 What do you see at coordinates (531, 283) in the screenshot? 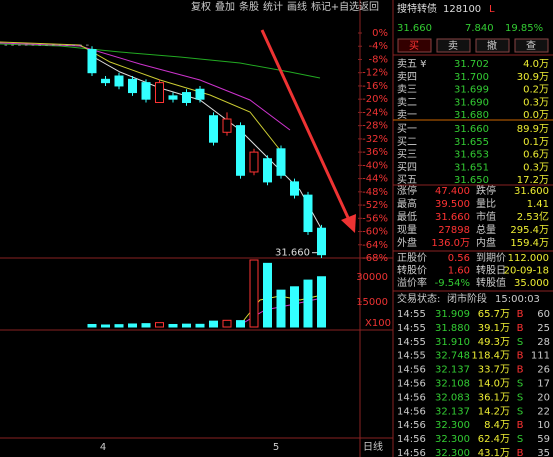
I see `stat-value: 35.000` at bounding box center [531, 283].